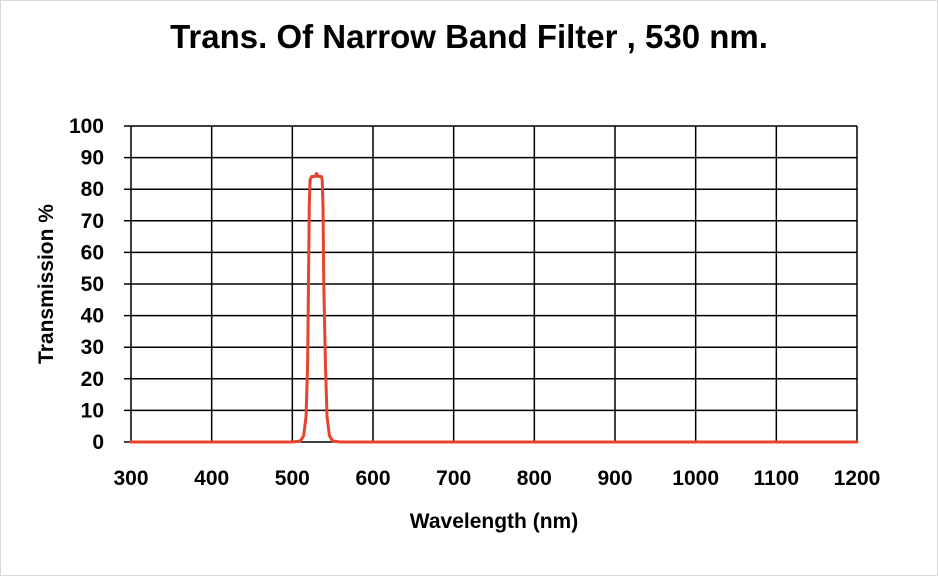  I want to click on y-tick-label: 100, so click(86, 126).